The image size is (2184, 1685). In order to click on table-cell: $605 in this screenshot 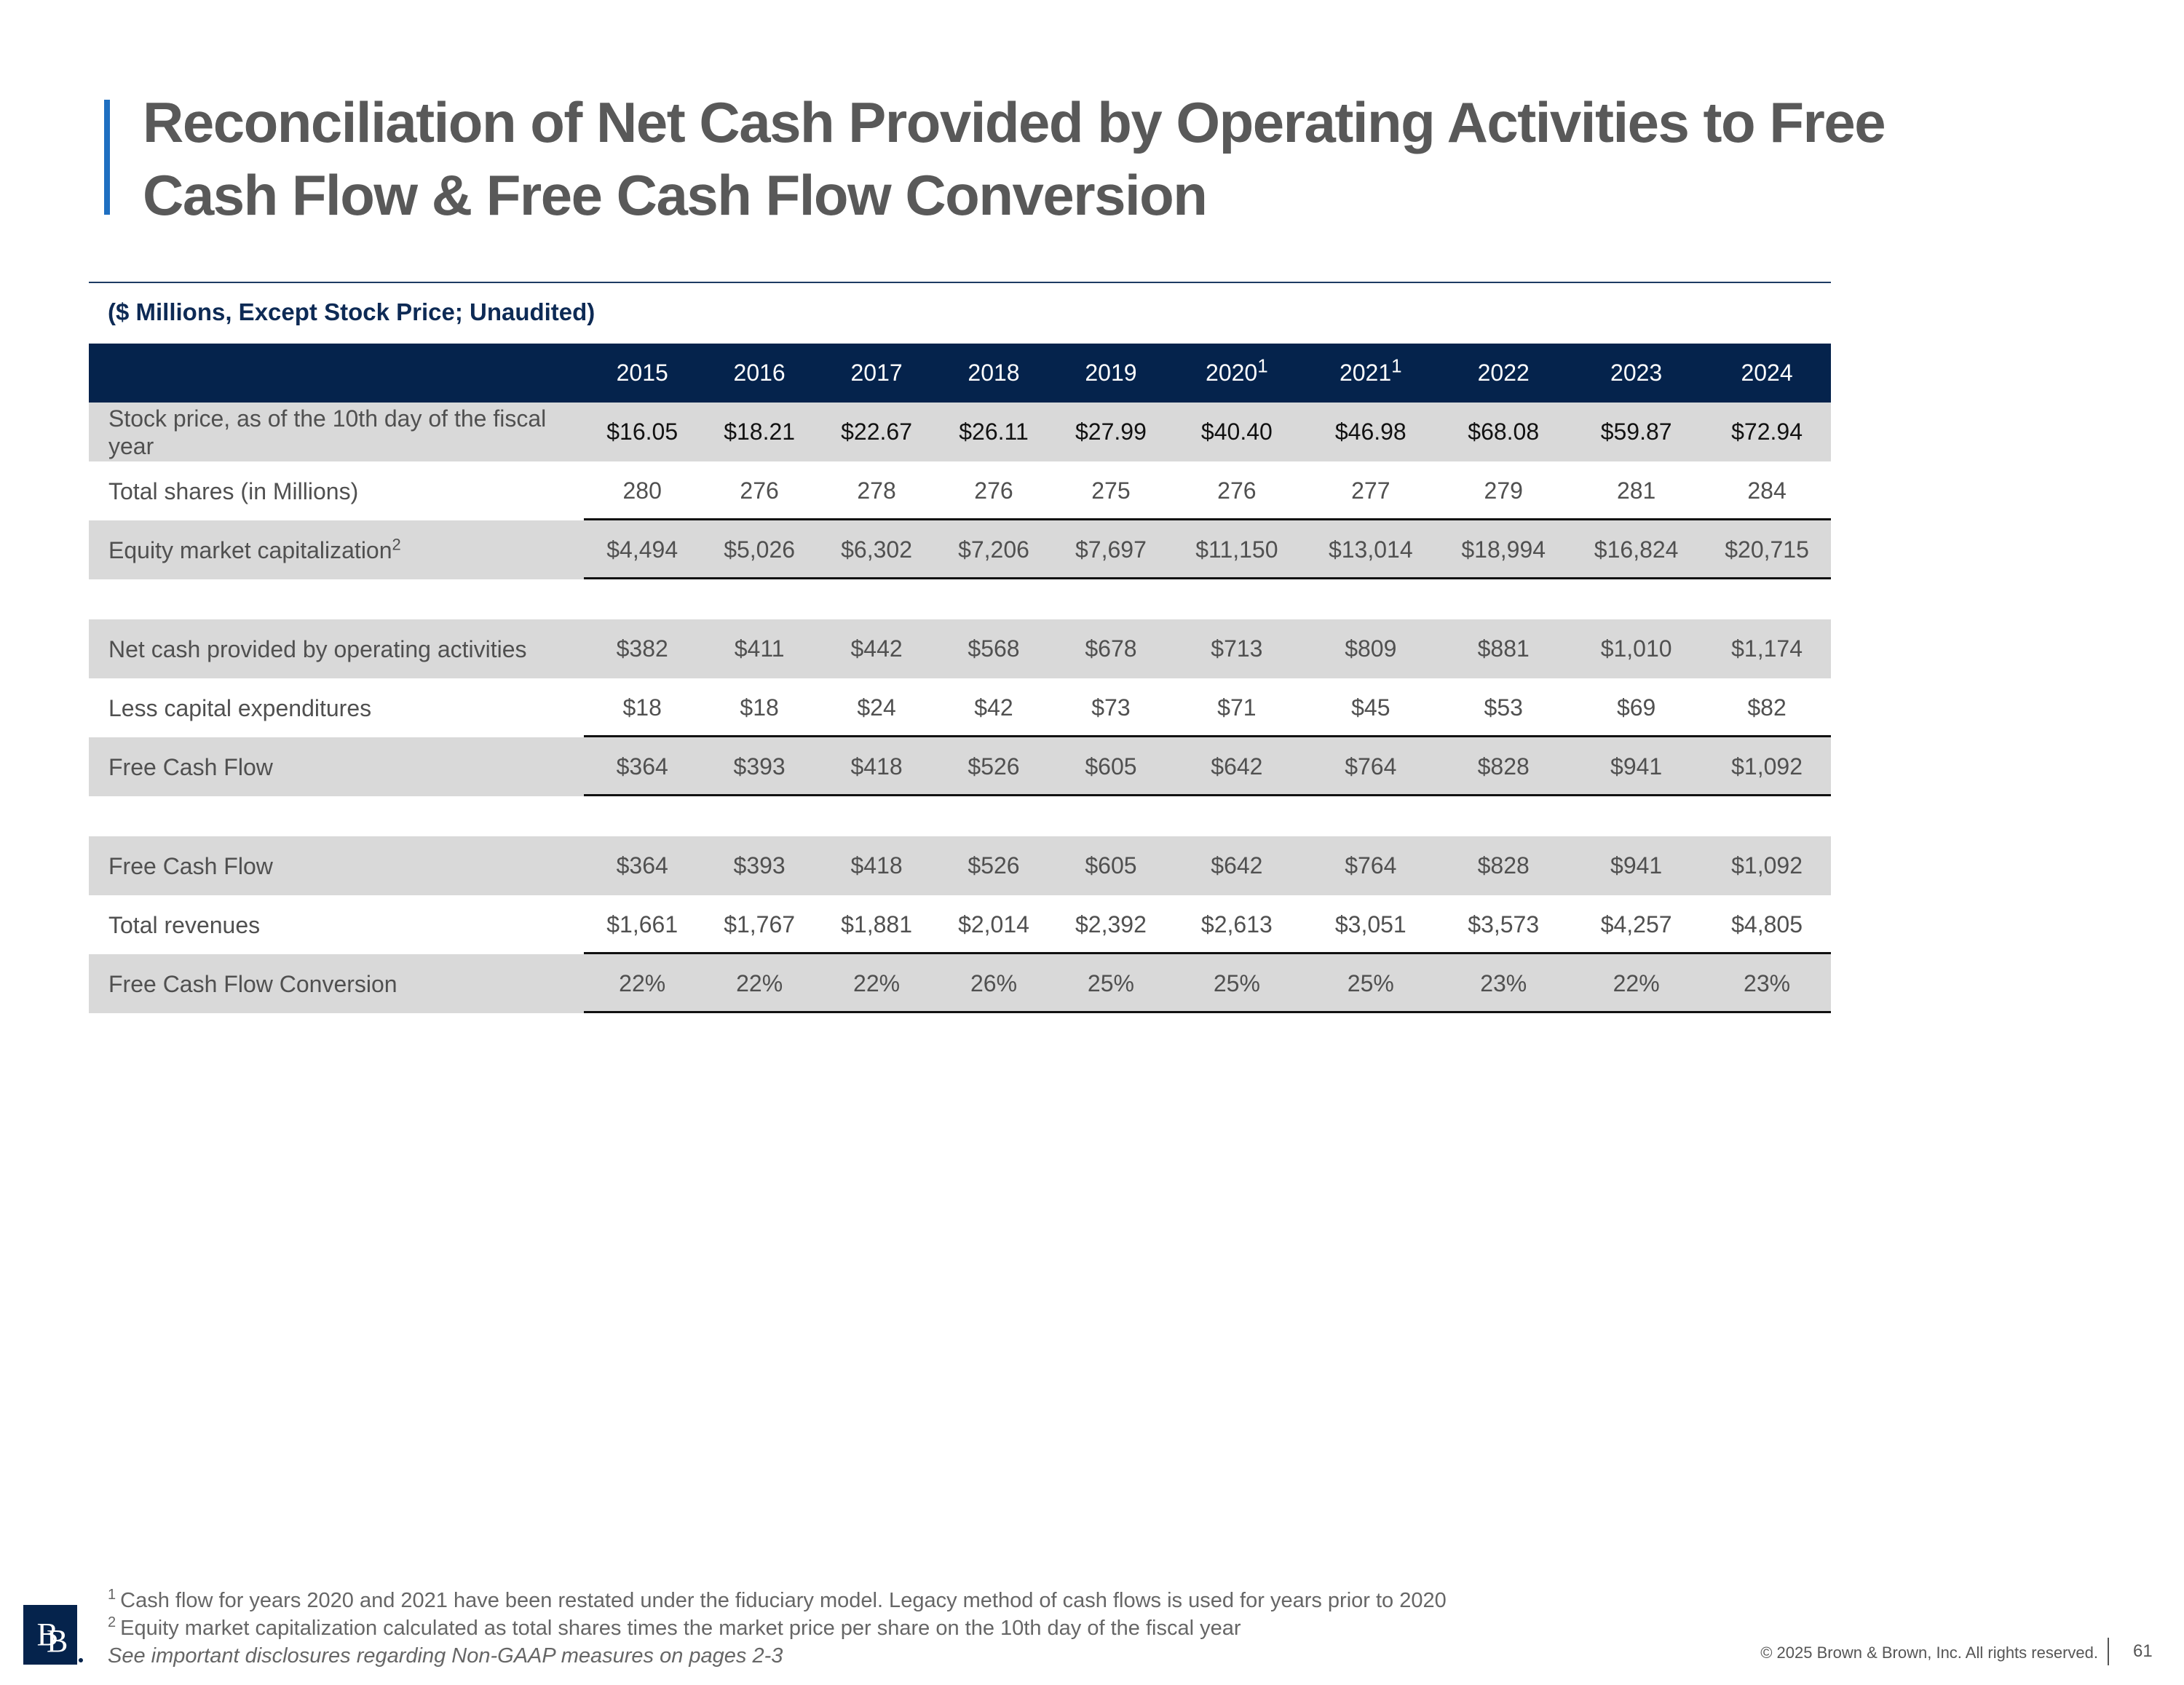, I will do `click(1111, 865)`.